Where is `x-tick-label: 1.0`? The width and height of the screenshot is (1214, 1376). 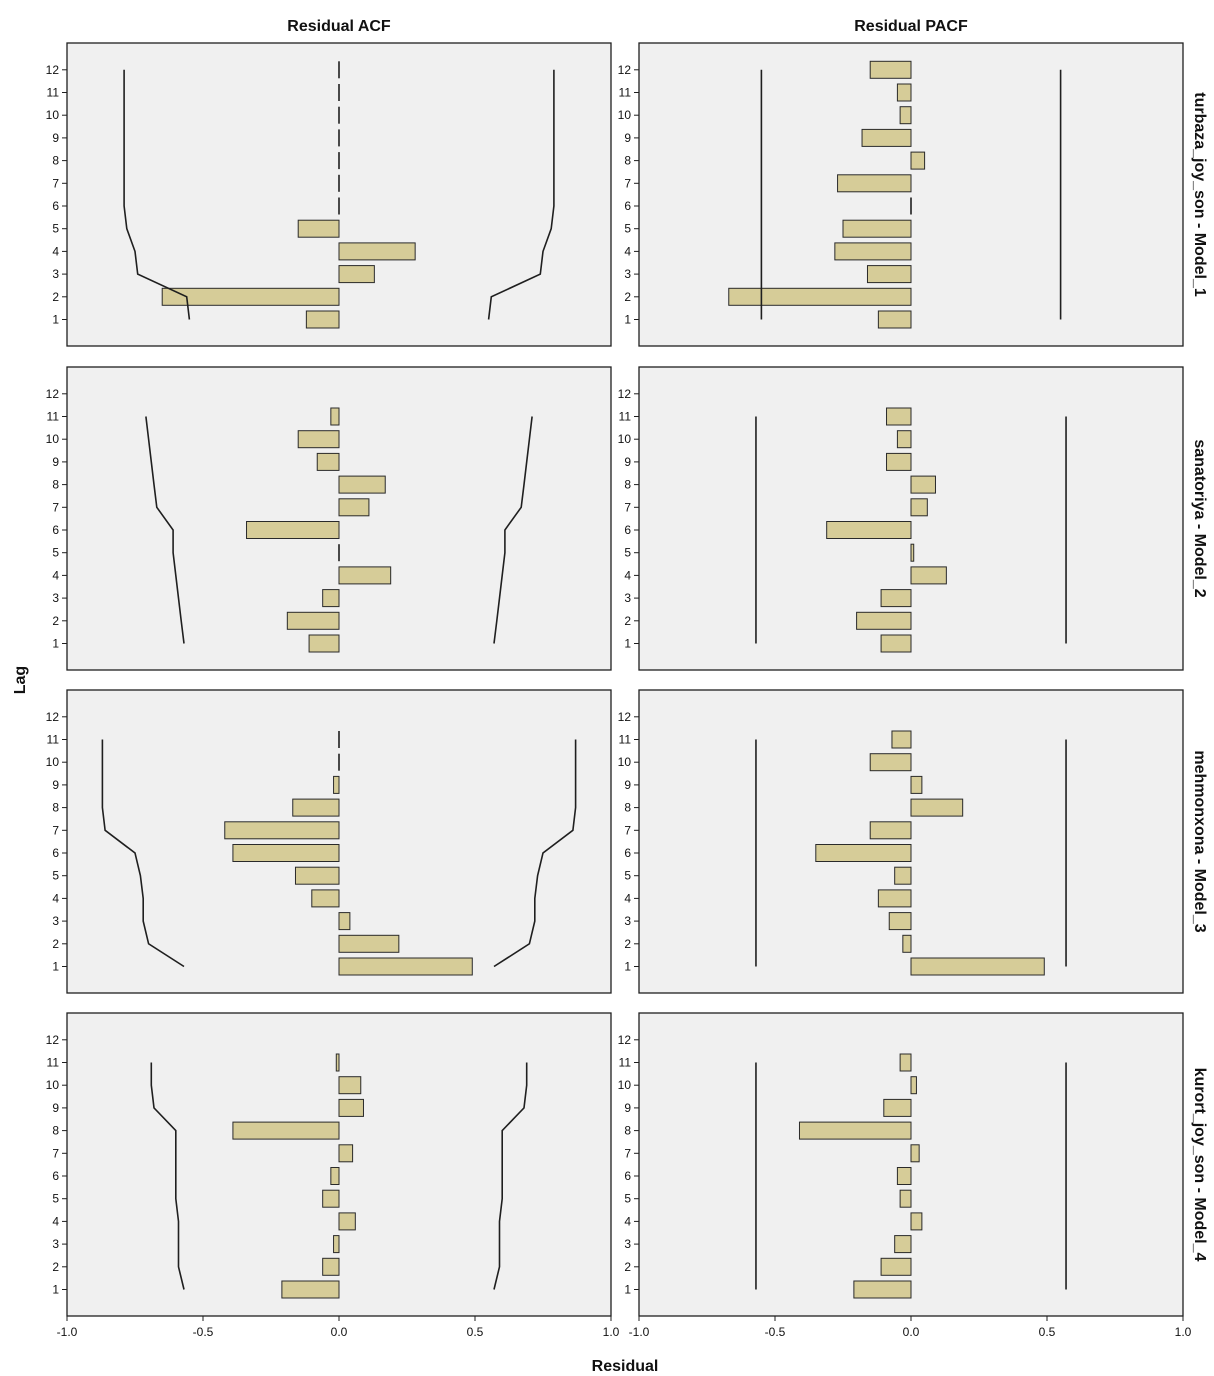
x-tick-label: 1.0 is located at coordinates (1183, 1332).